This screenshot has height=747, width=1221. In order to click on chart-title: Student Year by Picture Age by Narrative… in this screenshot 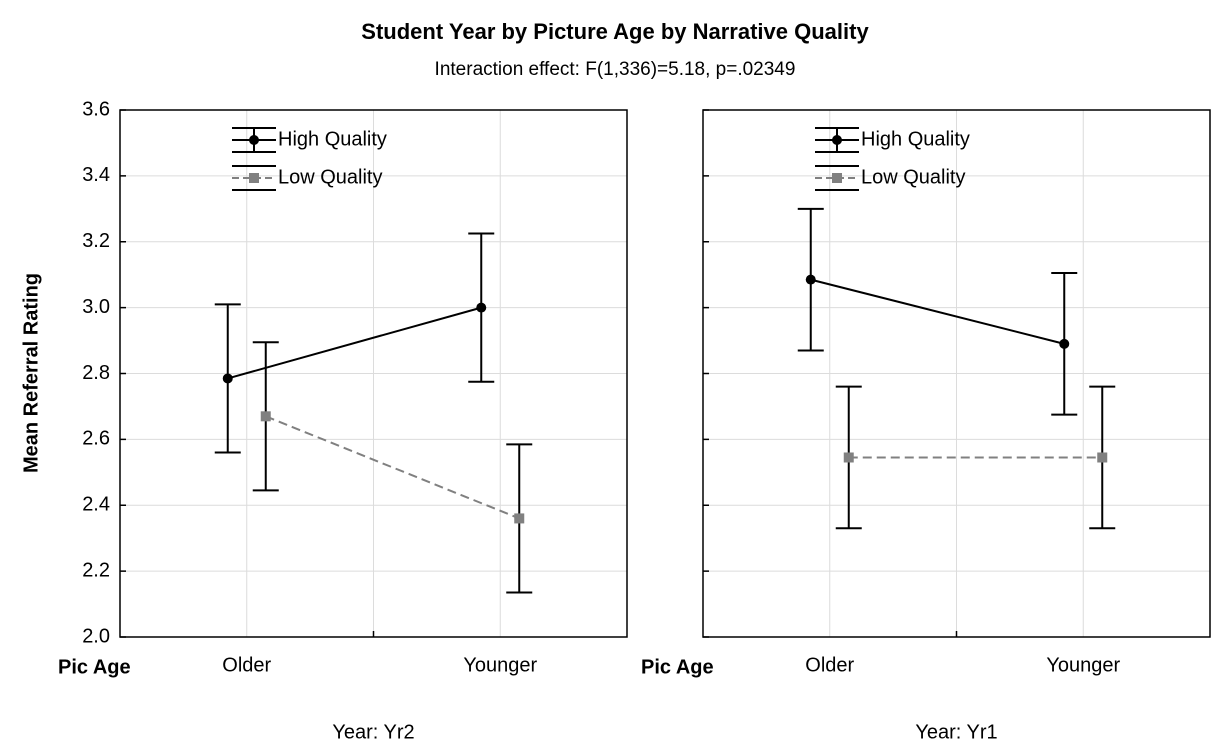, I will do `click(615, 31)`.